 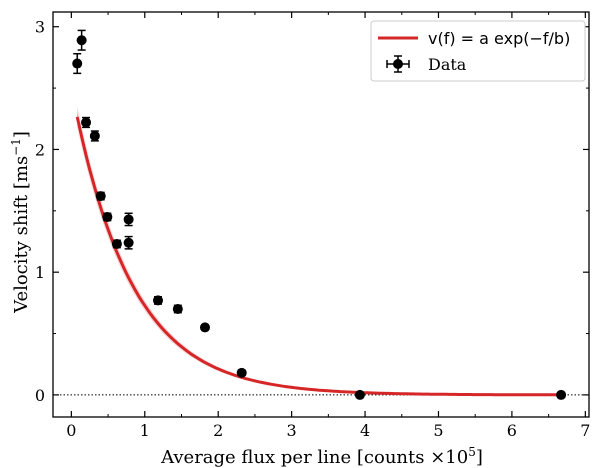 What do you see at coordinates (218, 430) in the screenshot?
I see `x-tick-label: 2` at bounding box center [218, 430].